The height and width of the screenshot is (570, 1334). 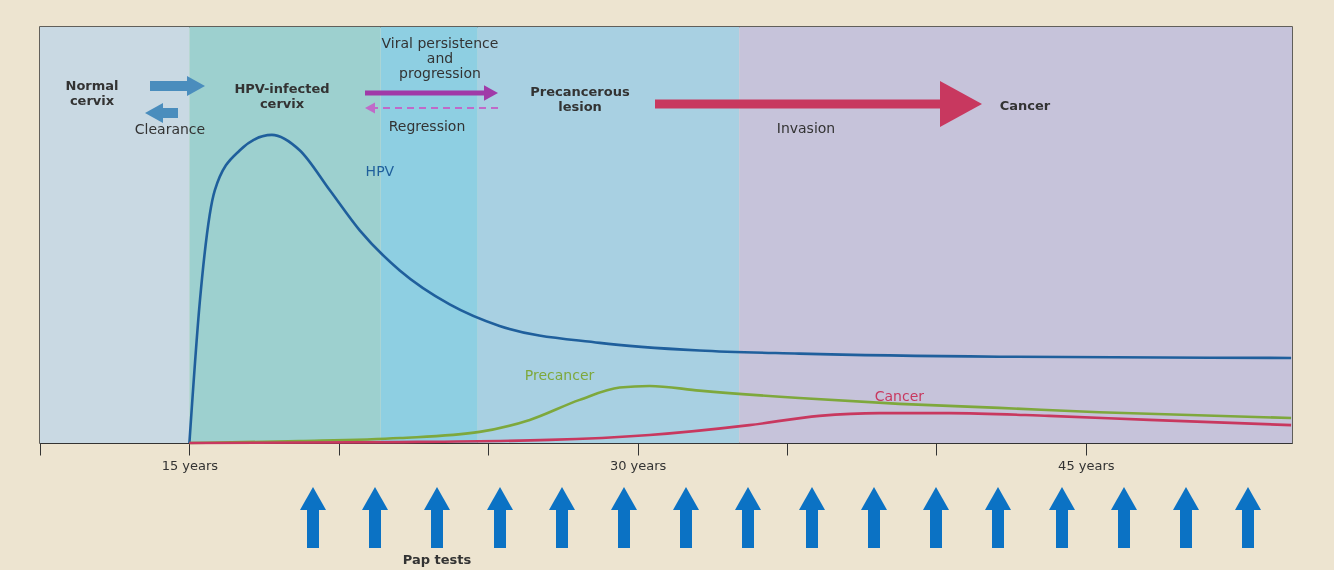 I want to click on text: Regression, so click(x=427, y=126).